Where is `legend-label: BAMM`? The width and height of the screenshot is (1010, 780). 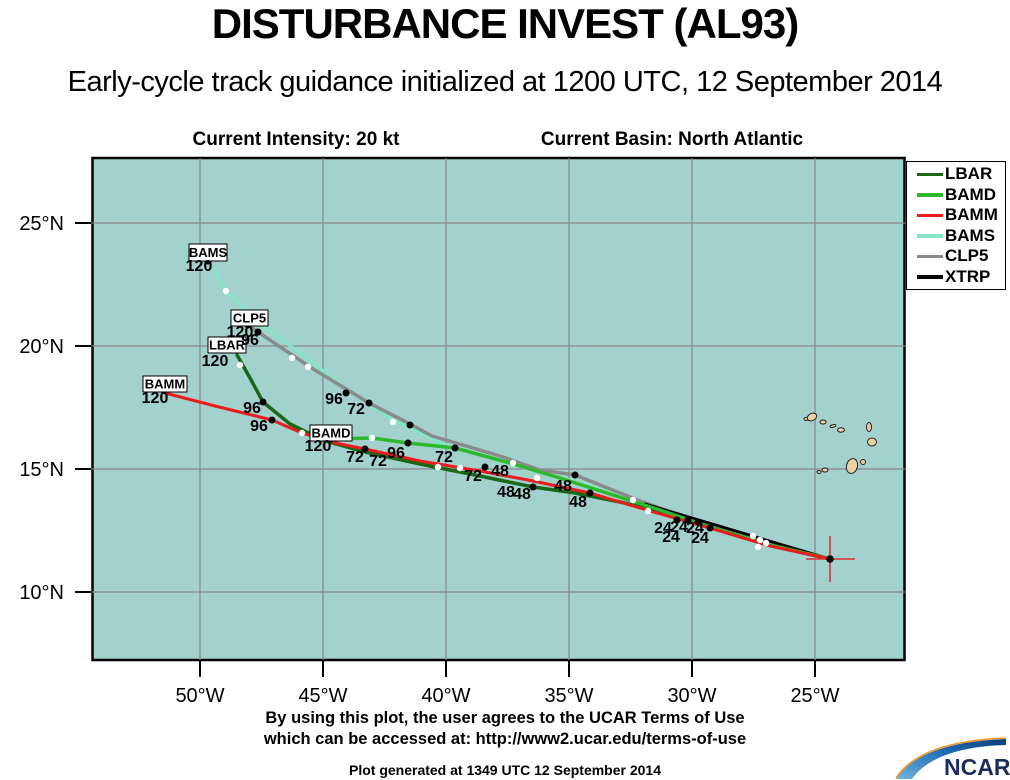 legend-label: BAMM is located at coordinates (971, 215).